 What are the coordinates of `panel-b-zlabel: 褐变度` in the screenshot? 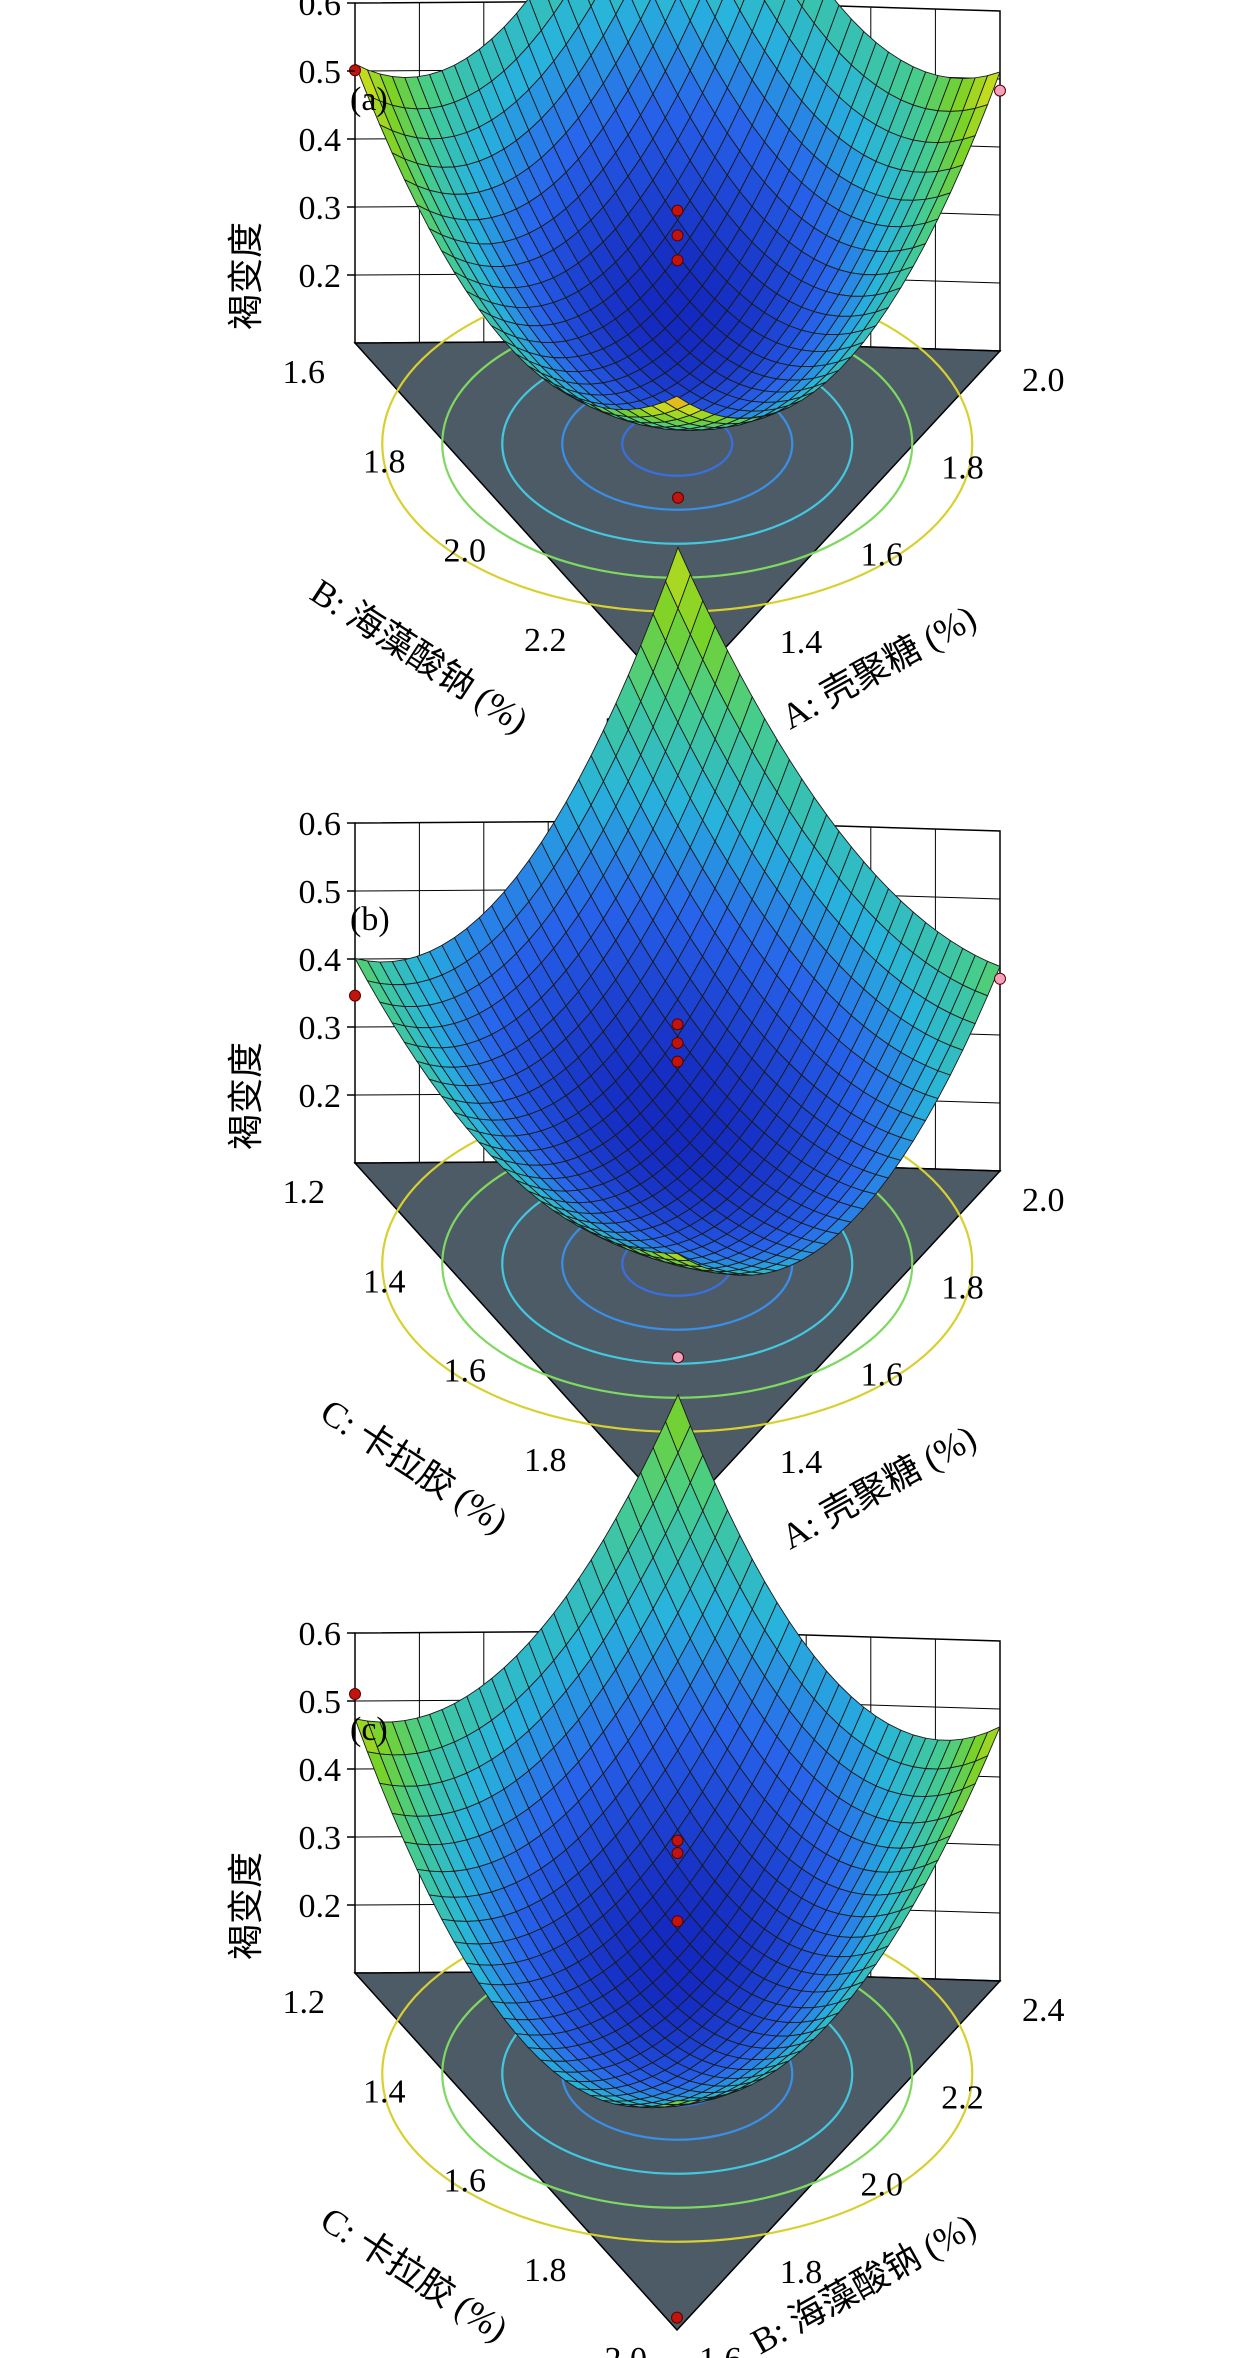 It's located at (246, 1096).